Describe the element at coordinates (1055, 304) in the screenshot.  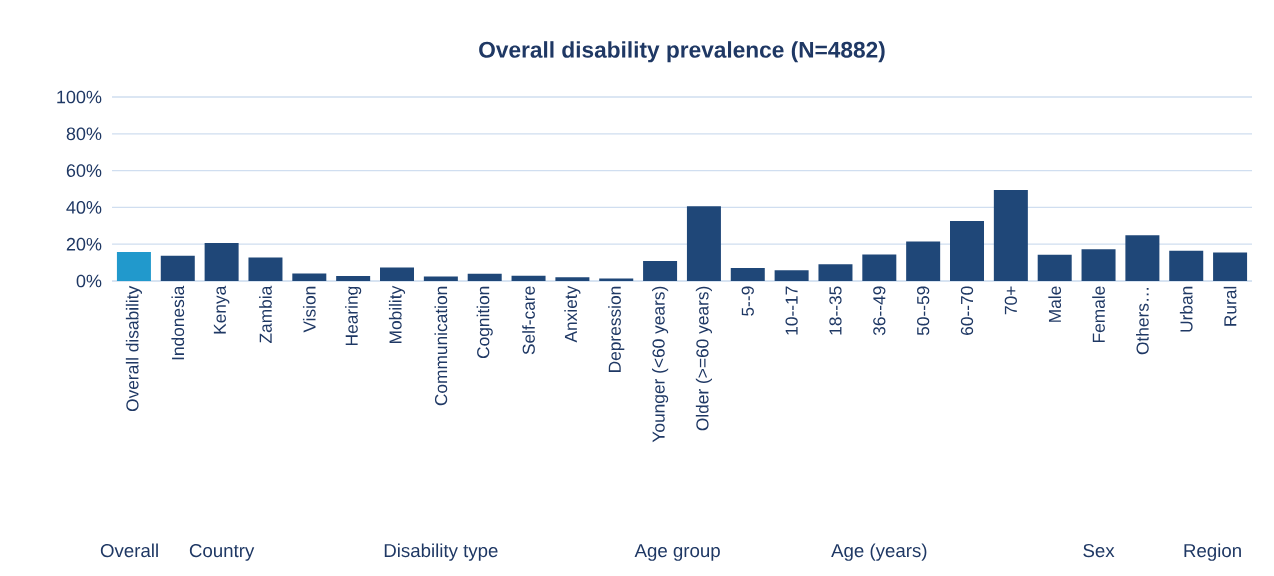
I see `x-tick-label: Male` at that location.